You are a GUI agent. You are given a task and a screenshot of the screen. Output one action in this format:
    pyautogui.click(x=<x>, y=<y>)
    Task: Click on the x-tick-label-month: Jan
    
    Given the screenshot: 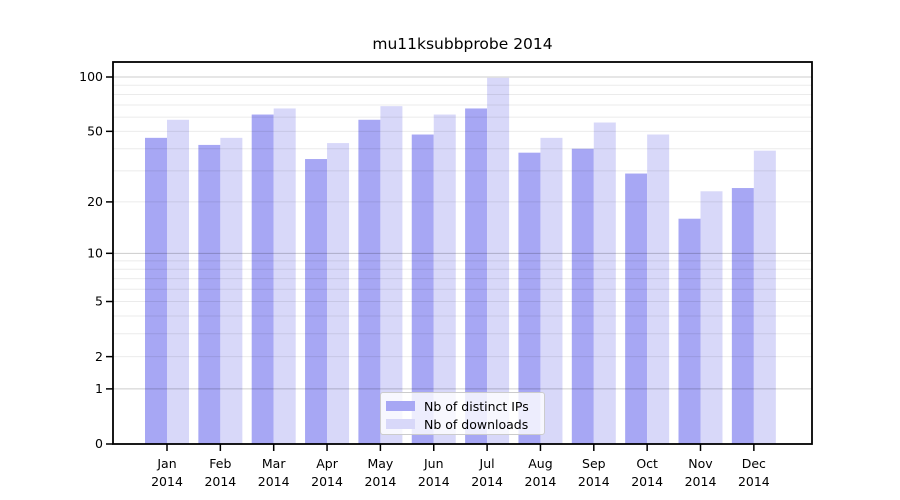 What is the action you would take?
    pyautogui.click(x=166, y=463)
    